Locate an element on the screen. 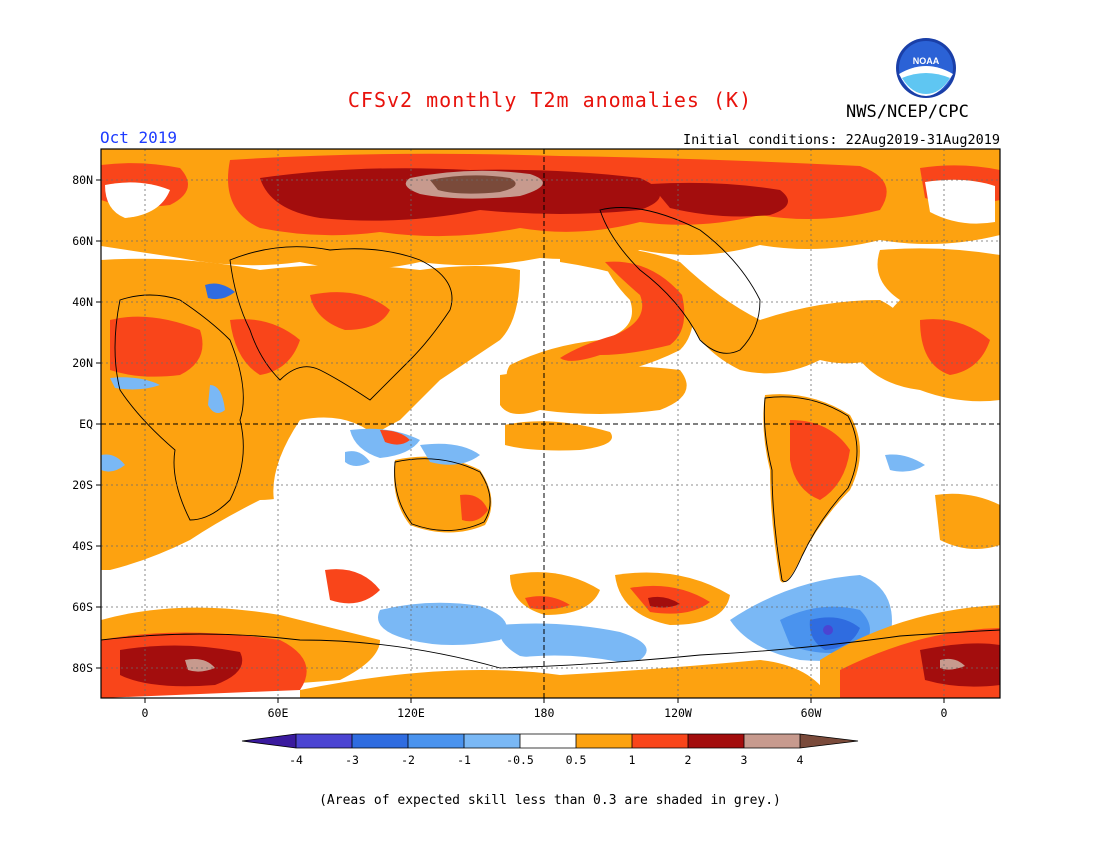 Image resolution: width=1100 pixels, height=850 pixels. lon-label: 60E is located at coordinates (278, 713).